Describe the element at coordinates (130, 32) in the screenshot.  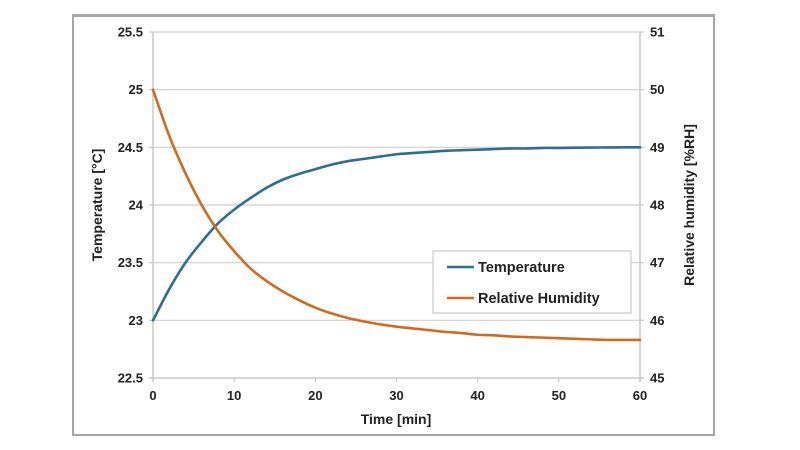
I see `y-tick-label-left: 25.5` at that location.